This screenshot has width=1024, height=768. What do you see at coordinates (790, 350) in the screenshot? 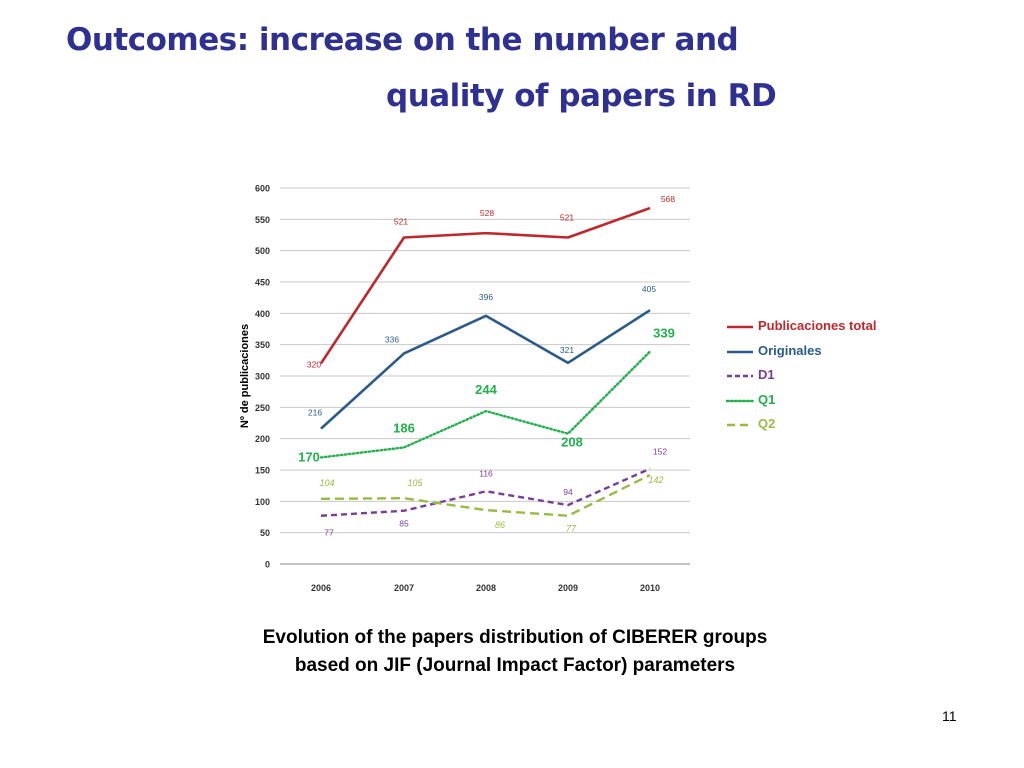
I see `legend-label: Originales` at bounding box center [790, 350].